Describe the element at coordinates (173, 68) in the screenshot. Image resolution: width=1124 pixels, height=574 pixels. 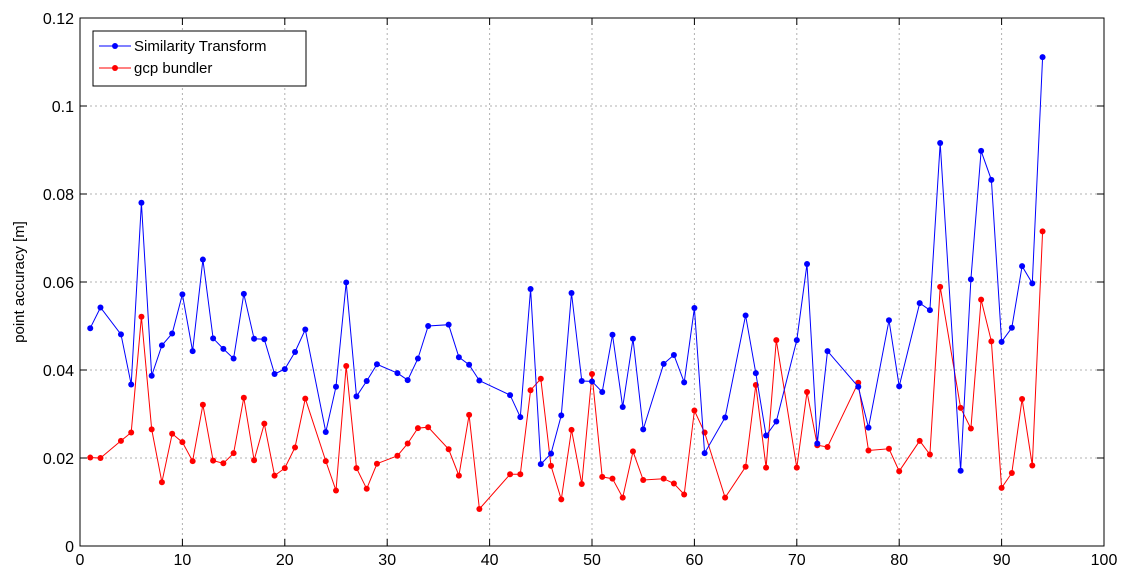
I see `legend-label: gcp bundler` at that location.